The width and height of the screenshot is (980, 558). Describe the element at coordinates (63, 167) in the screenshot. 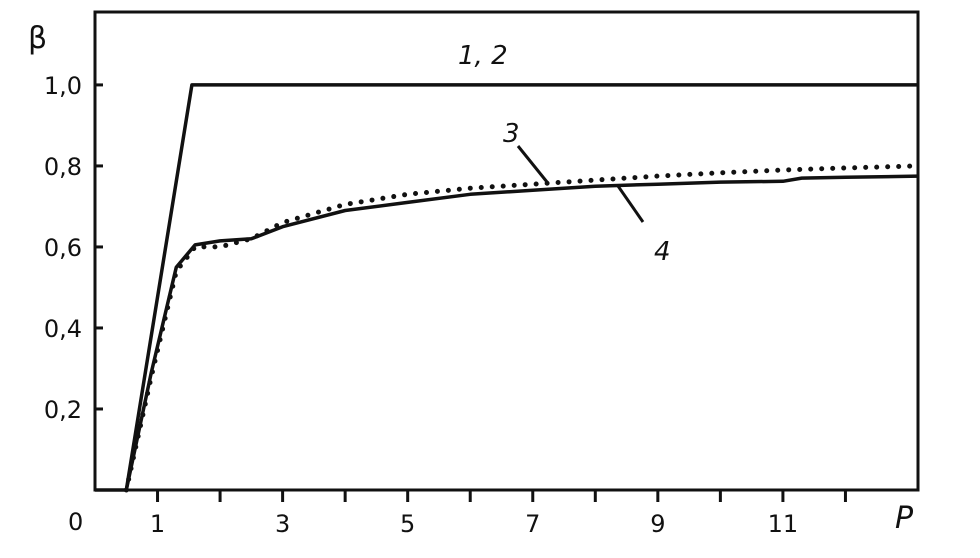

I see `y-tick-label: 0,8` at that location.